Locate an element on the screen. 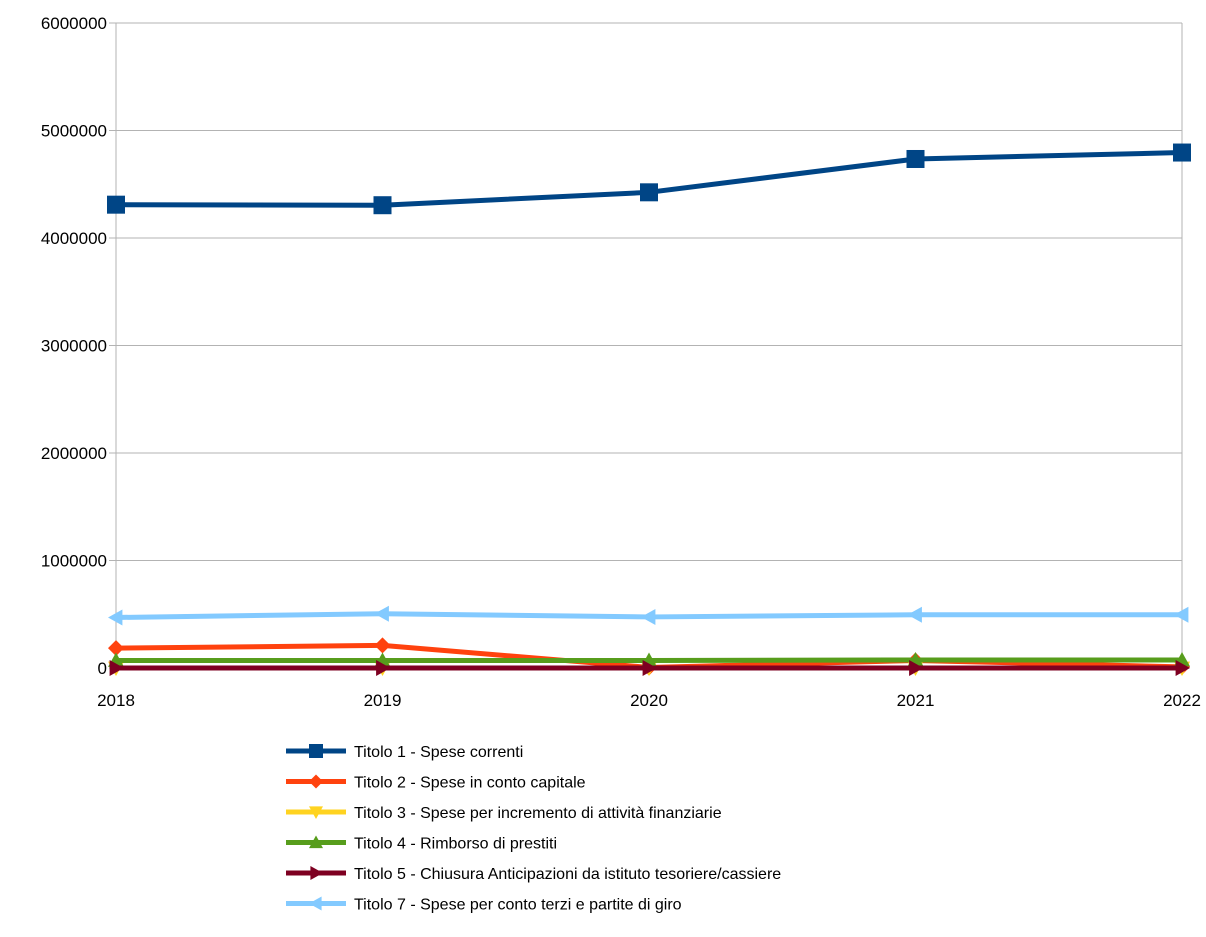  legend-label: Titolo 2 - Spese in conto capitale is located at coordinates (470, 783).